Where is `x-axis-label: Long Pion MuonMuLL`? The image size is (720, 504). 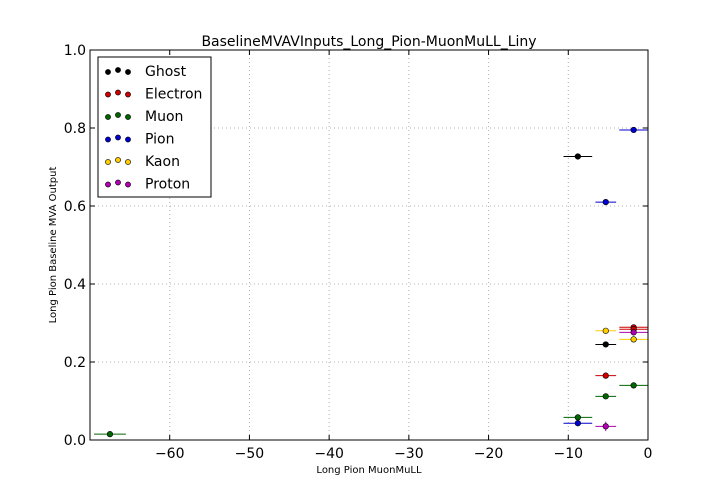 x-axis-label: Long Pion MuonMuLL is located at coordinates (369, 470).